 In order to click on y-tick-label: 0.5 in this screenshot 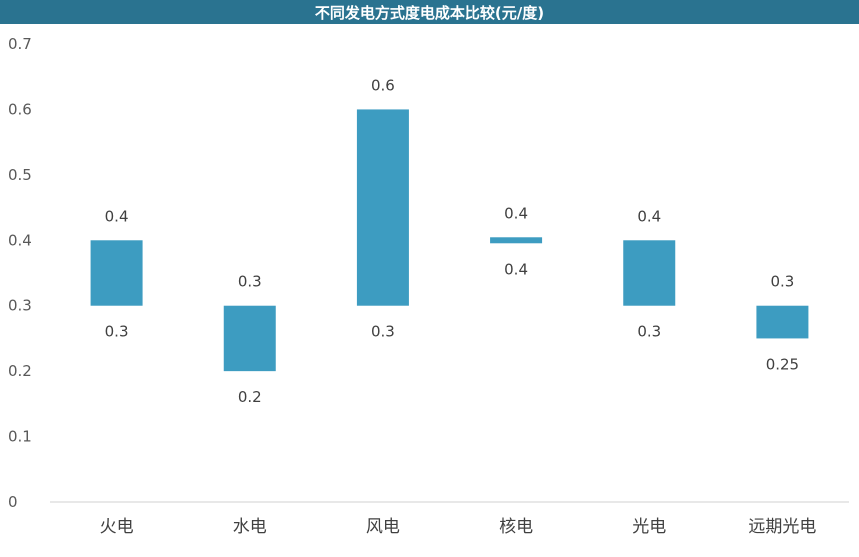, I will do `click(20, 175)`.